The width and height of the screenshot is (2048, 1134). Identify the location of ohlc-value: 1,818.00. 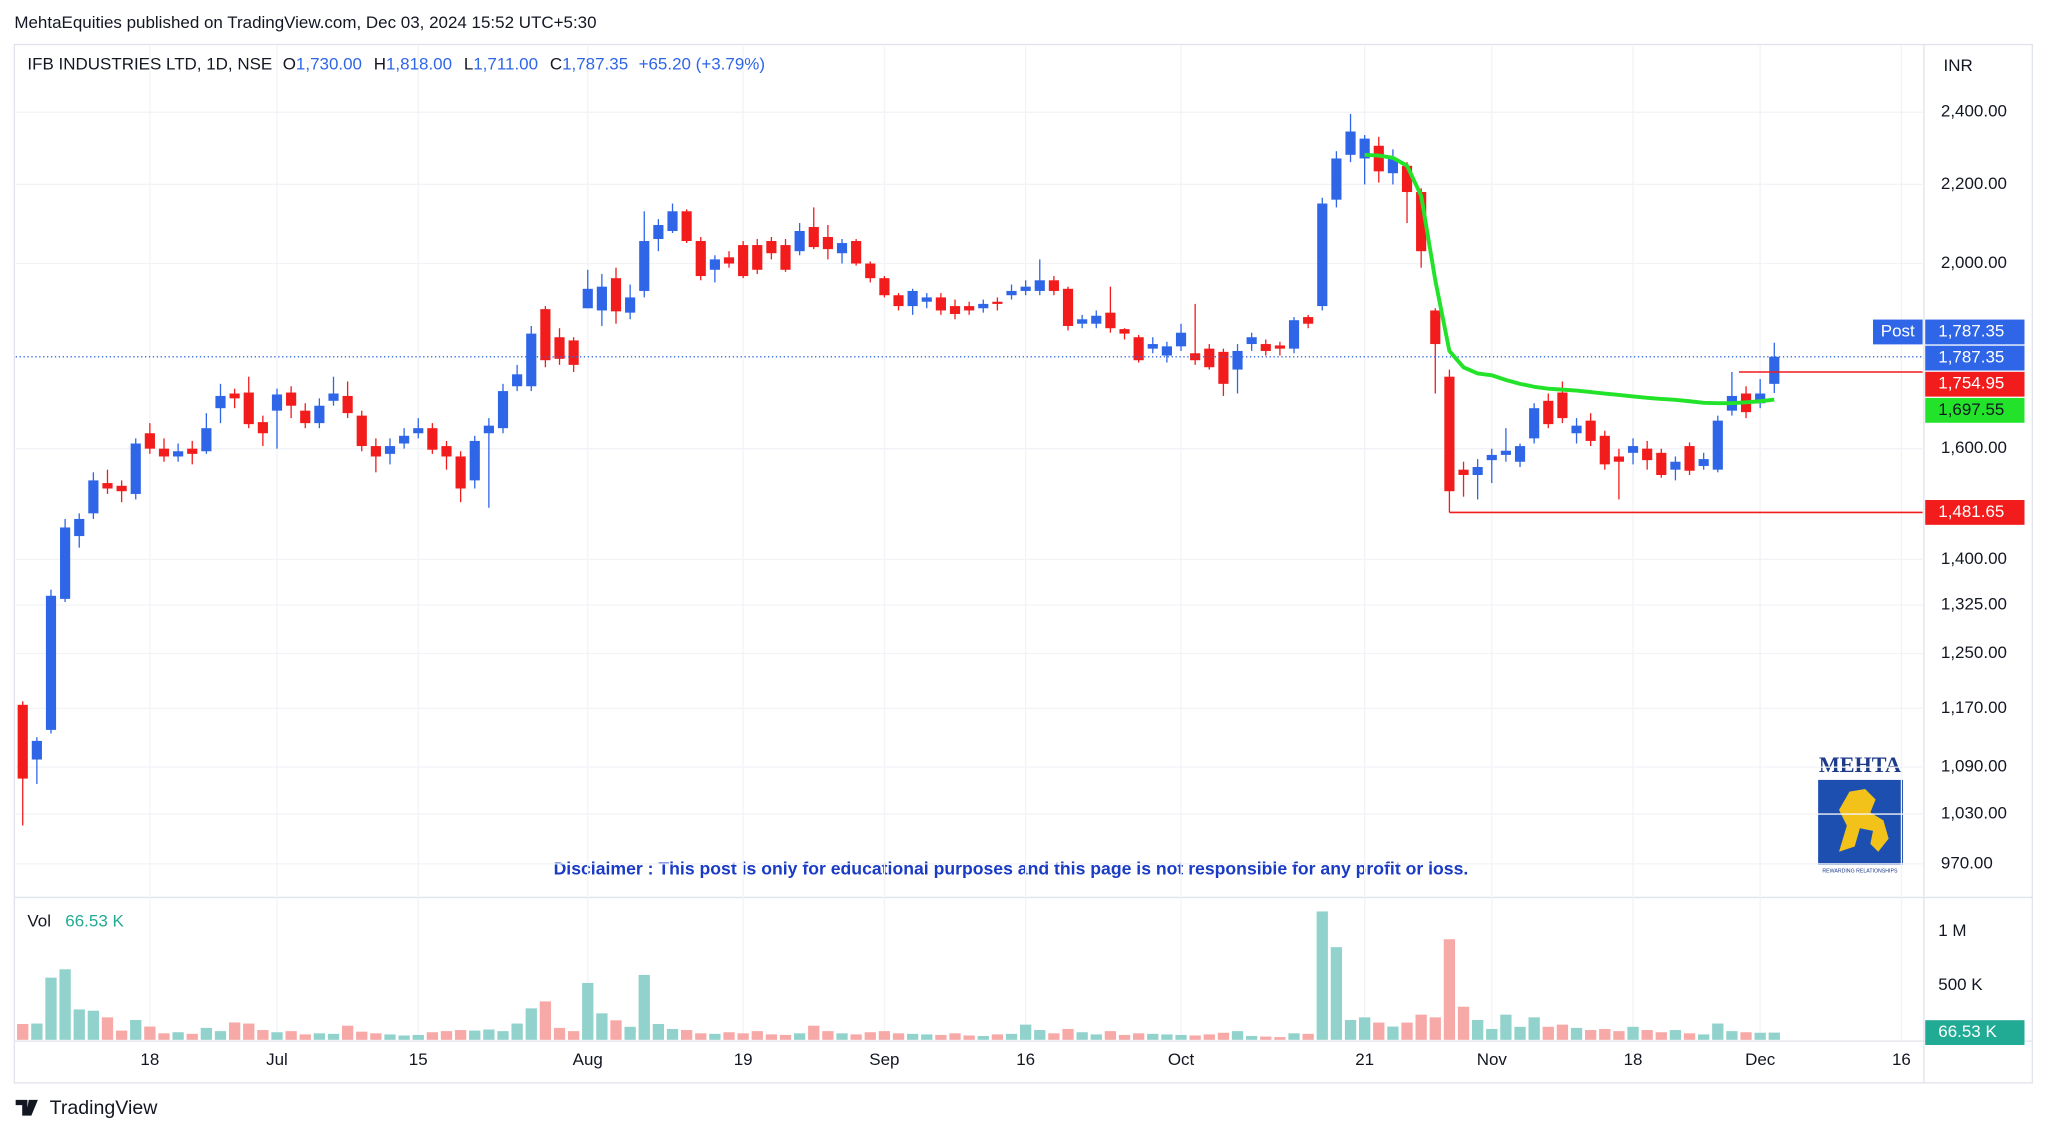
(419, 64).